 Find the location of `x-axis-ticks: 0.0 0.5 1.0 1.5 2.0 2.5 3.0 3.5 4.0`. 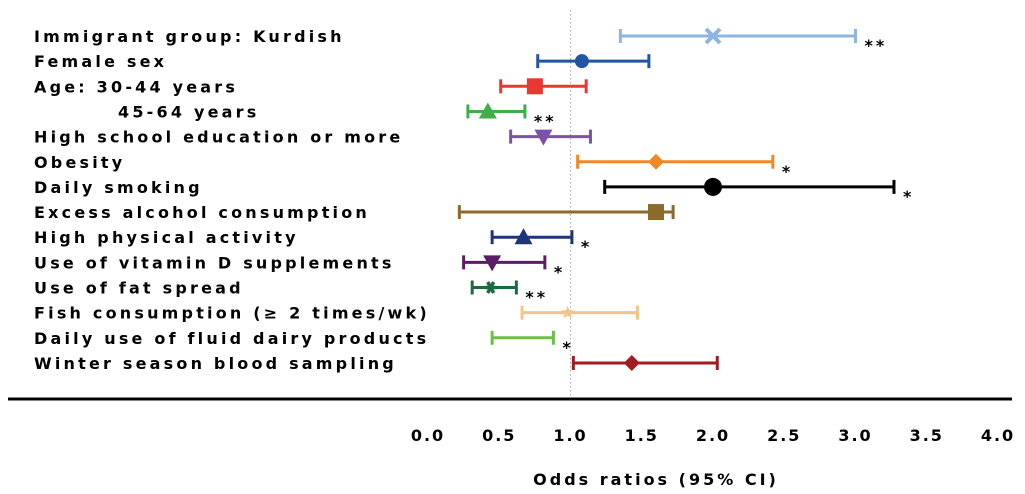

x-axis-ticks: 0.0 0.5 1.0 1.5 2.0 2.5 3.0 3.5 4.0 is located at coordinates (713, 435).